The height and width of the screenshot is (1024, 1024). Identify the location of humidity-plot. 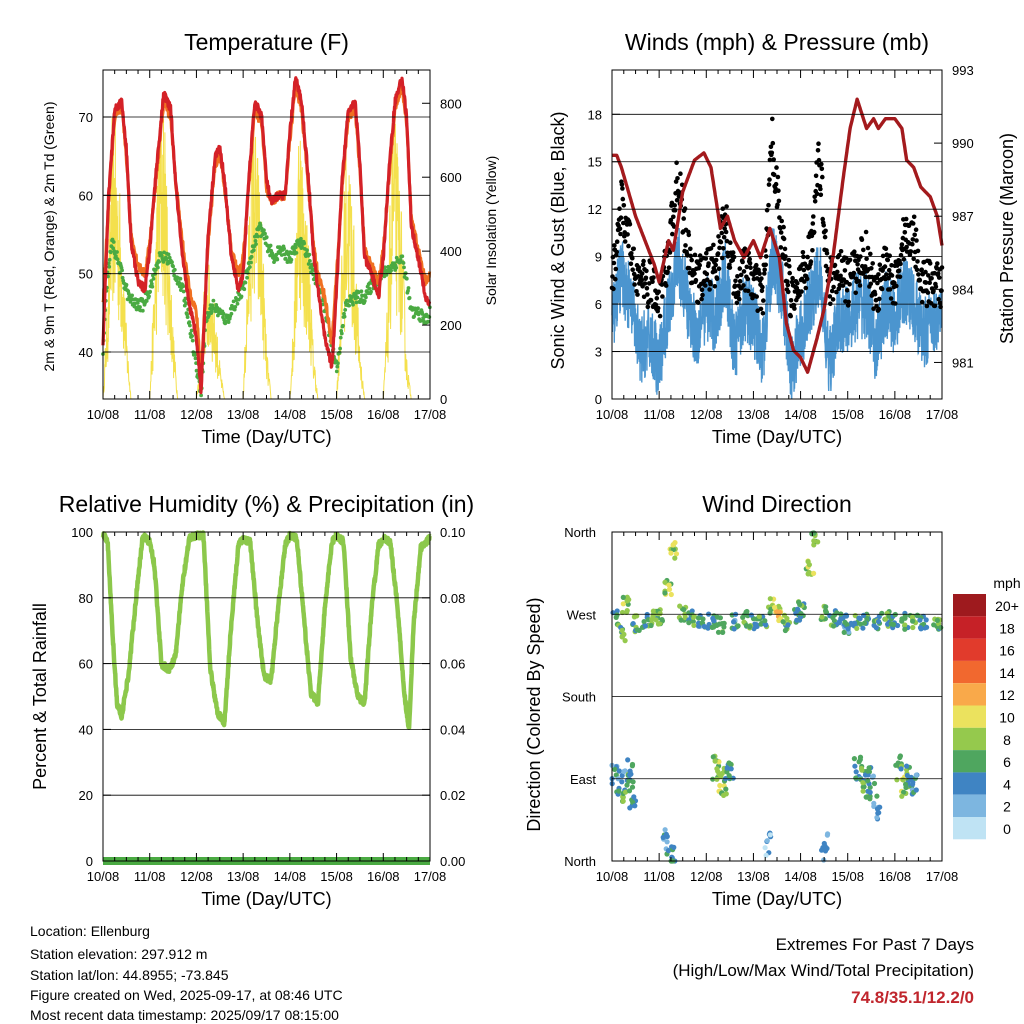
(266, 697).